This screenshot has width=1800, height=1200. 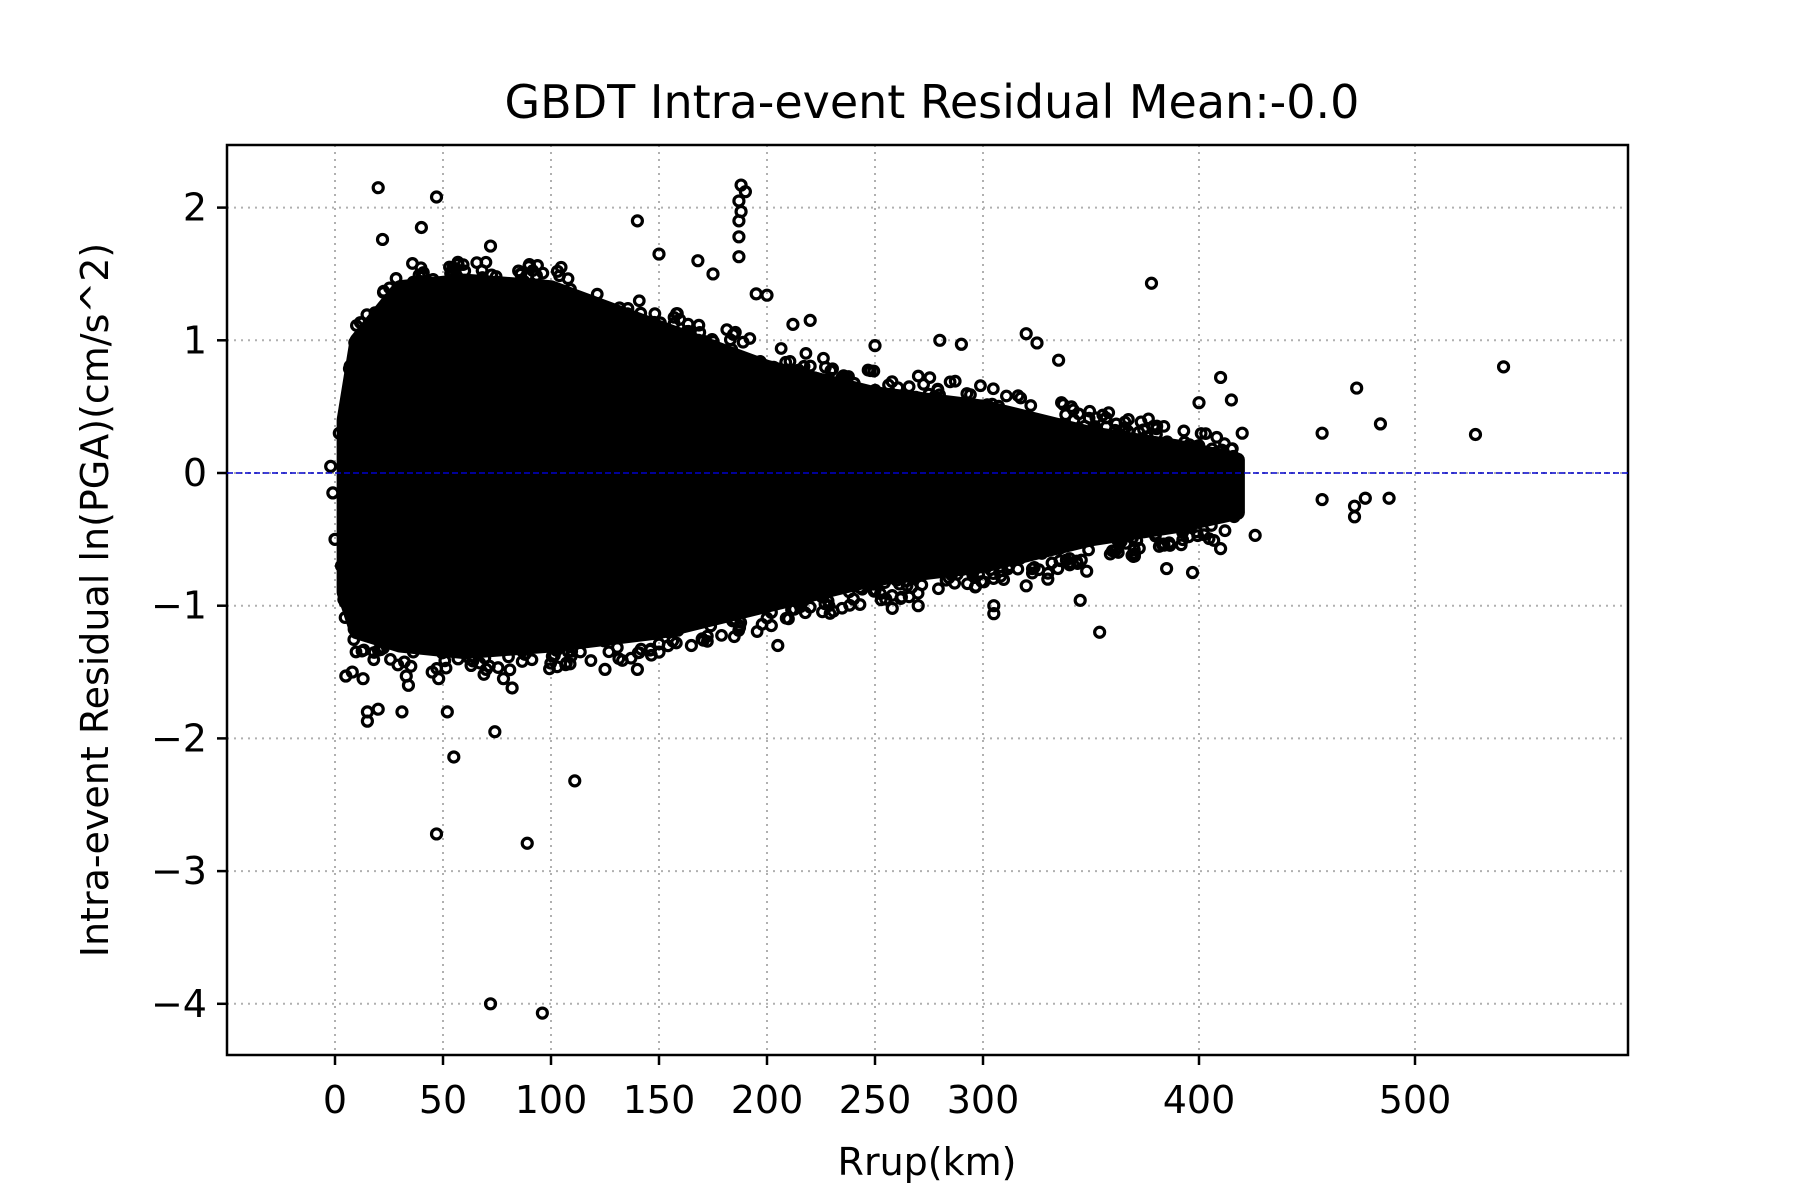 What do you see at coordinates (1415, 1100) in the screenshot?
I see `x-tick-label: 500` at bounding box center [1415, 1100].